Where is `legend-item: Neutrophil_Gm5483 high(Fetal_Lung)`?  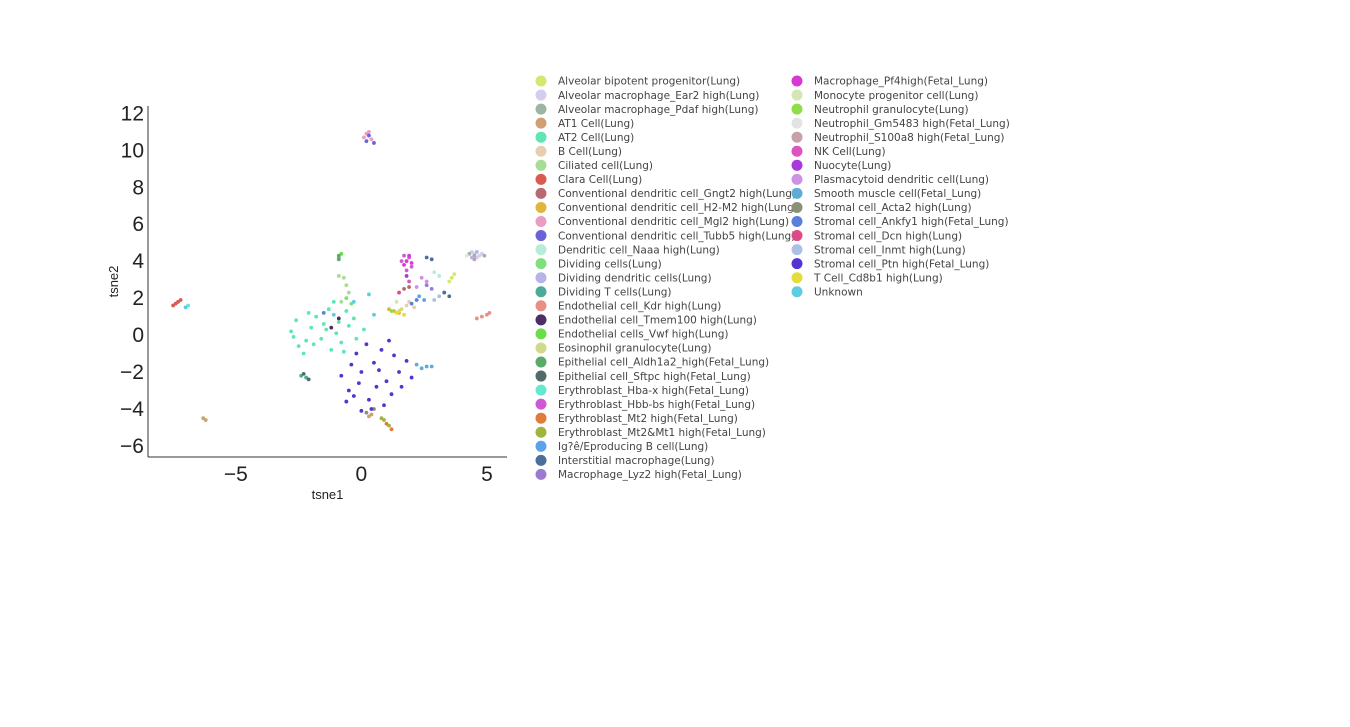
legend-item: Neutrophil_Gm5483 high(Fetal_Lung) is located at coordinates (900, 123).